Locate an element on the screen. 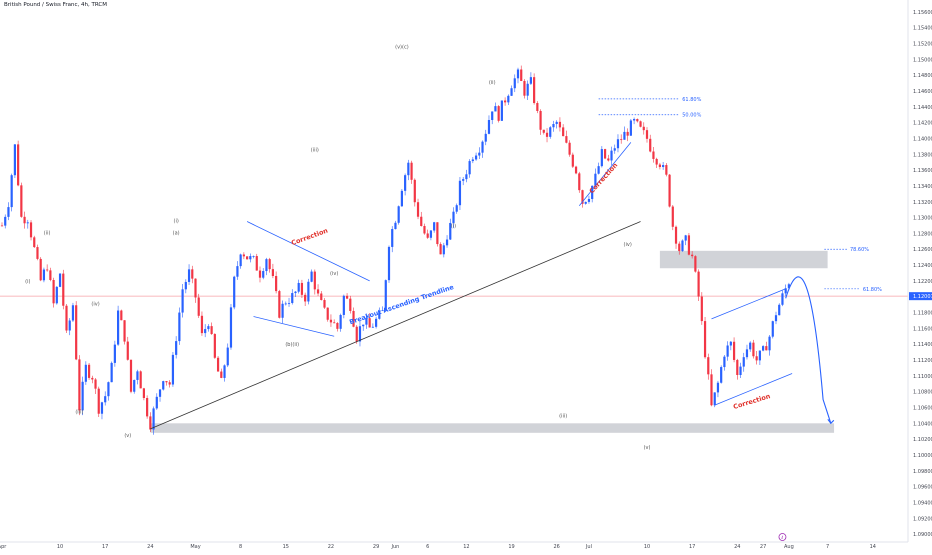  wave-label: (a) is located at coordinates (176, 233).